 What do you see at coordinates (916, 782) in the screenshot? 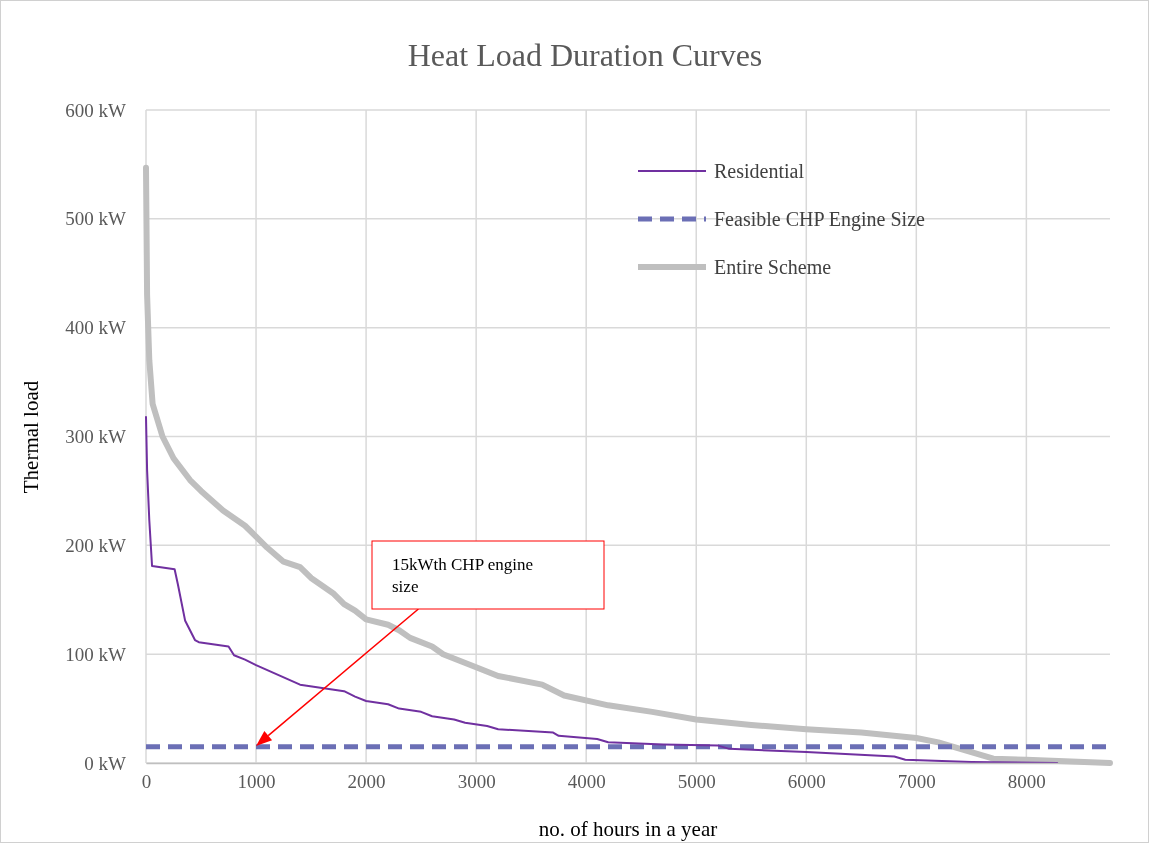
I see `x-tick-label: 7000` at bounding box center [916, 782].